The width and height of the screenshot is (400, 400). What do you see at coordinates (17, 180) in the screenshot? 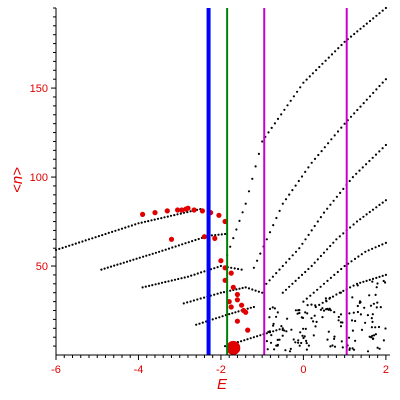
I see `y-axis-label: <n>` at bounding box center [17, 180].